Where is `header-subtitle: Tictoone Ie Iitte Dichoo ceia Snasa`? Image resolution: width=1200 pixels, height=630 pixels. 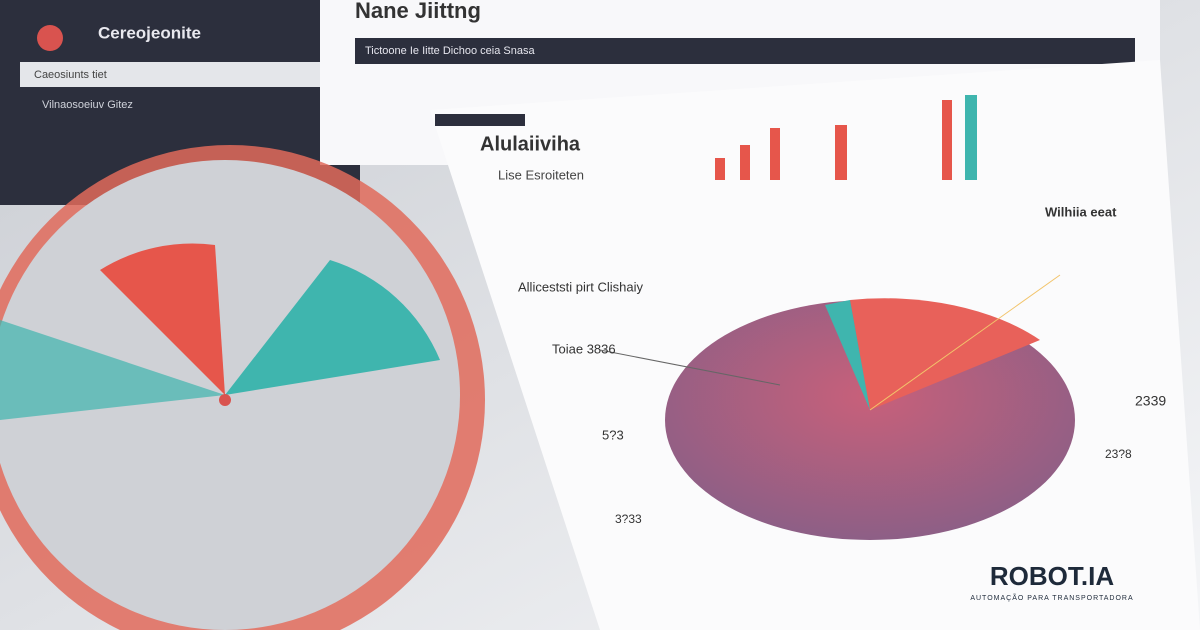
header-subtitle: Tictoone Ie Iitte Dichoo ceia Snasa is located at coordinates (450, 51).